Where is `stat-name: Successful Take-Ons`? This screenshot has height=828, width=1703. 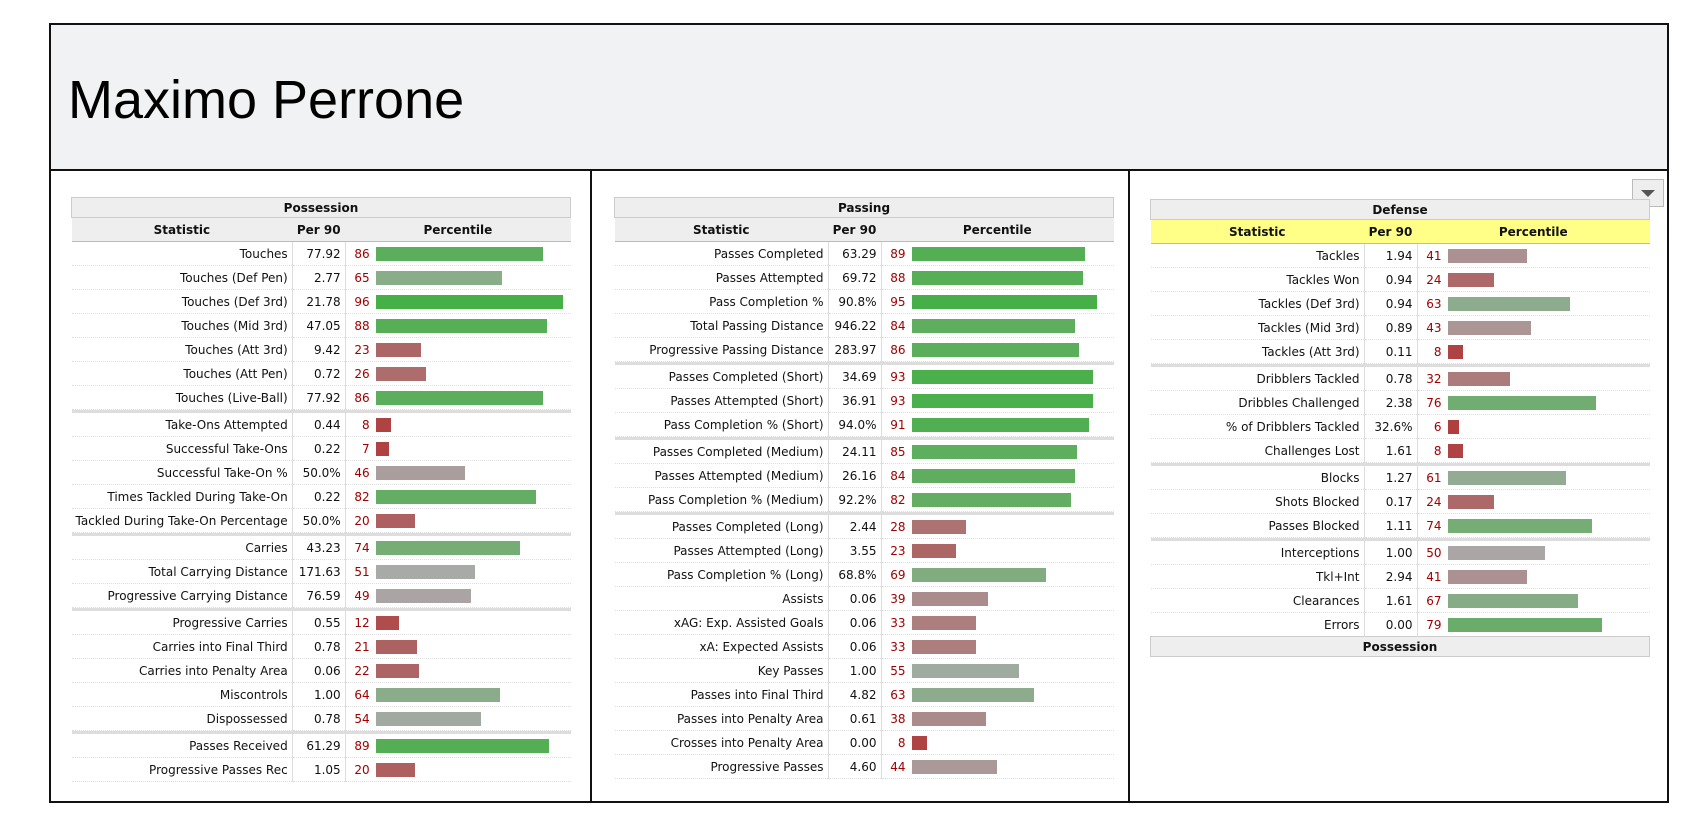 stat-name: Successful Take-Ons is located at coordinates (182, 448).